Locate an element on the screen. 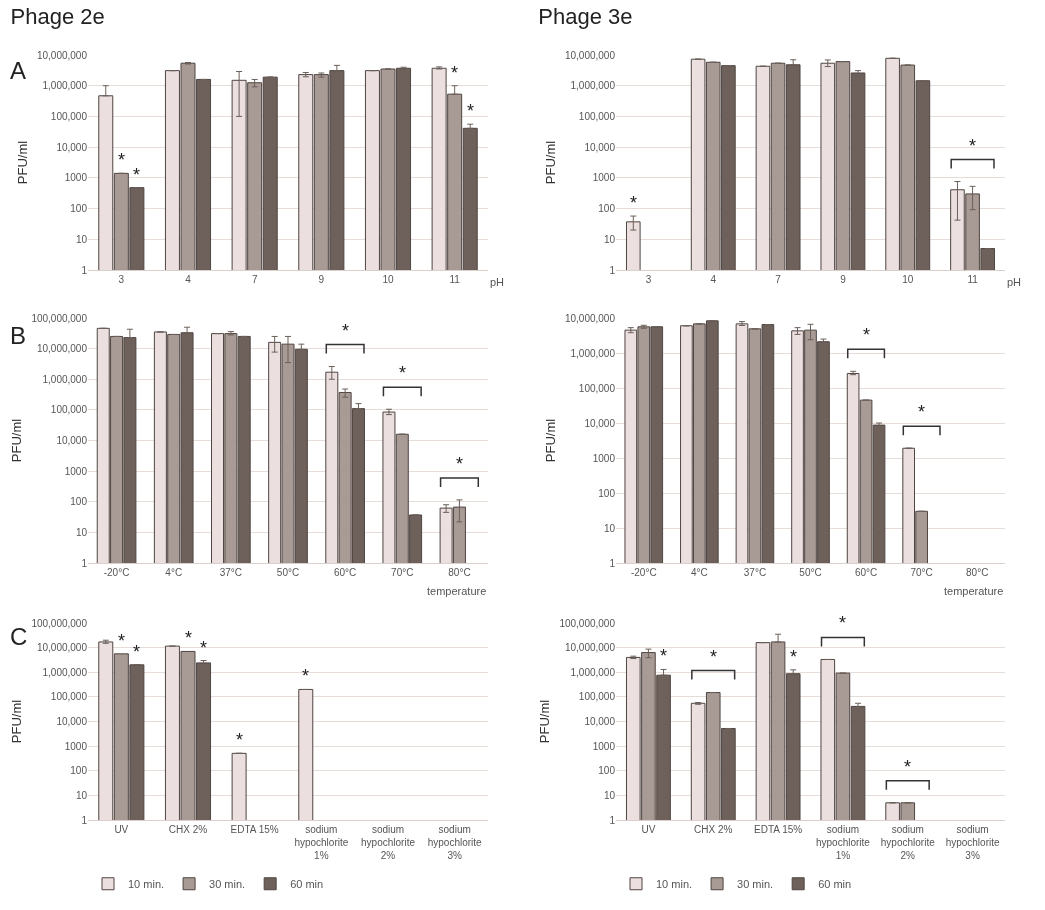  x-tick-label: EDTA 15% is located at coordinates (778, 829).